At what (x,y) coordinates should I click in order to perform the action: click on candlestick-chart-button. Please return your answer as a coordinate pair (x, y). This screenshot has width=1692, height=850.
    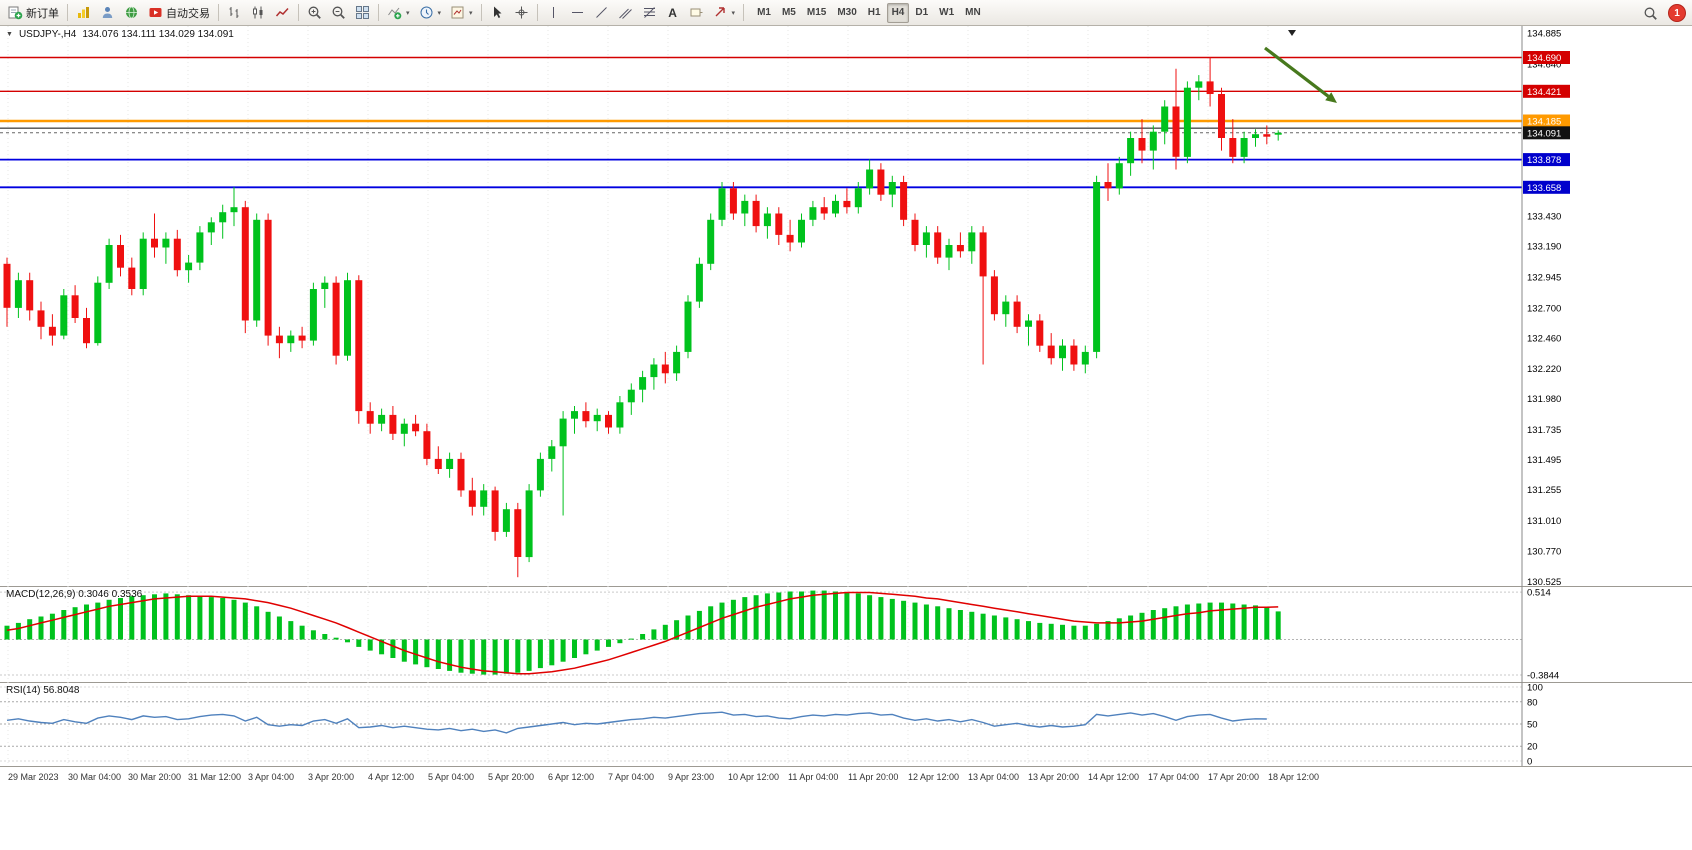
    Looking at the image, I should click on (258, 13).